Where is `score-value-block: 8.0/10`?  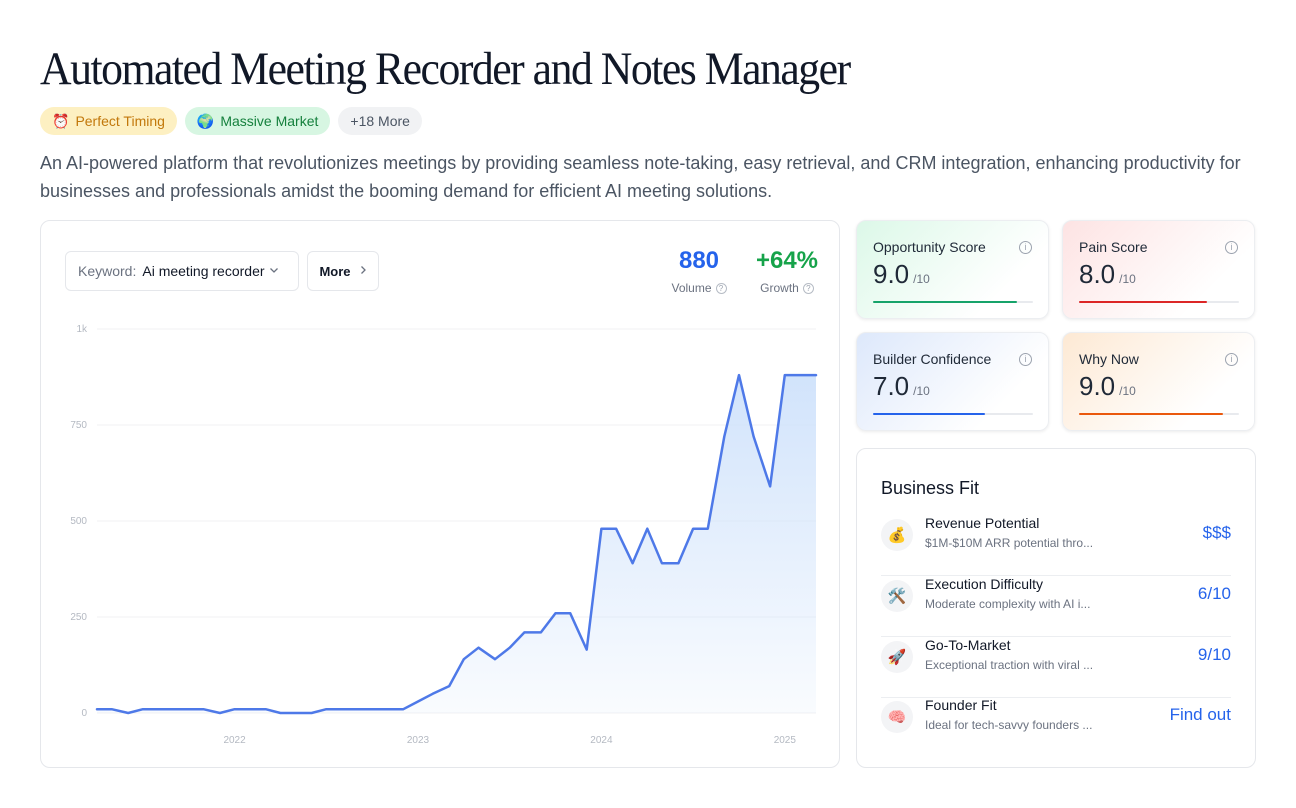
score-value-block: 8.0/10 is located at coordinates (1107, 274).